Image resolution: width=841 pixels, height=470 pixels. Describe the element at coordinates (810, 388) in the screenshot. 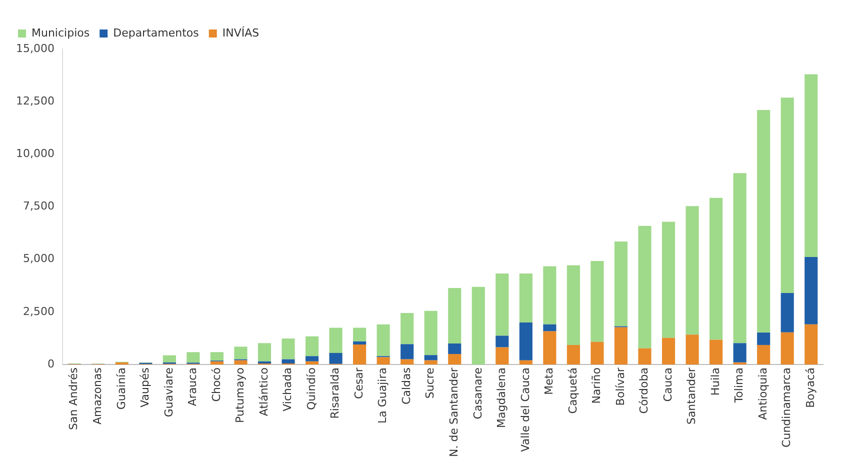

I see `x-tick-label: Boyacá` at that location.